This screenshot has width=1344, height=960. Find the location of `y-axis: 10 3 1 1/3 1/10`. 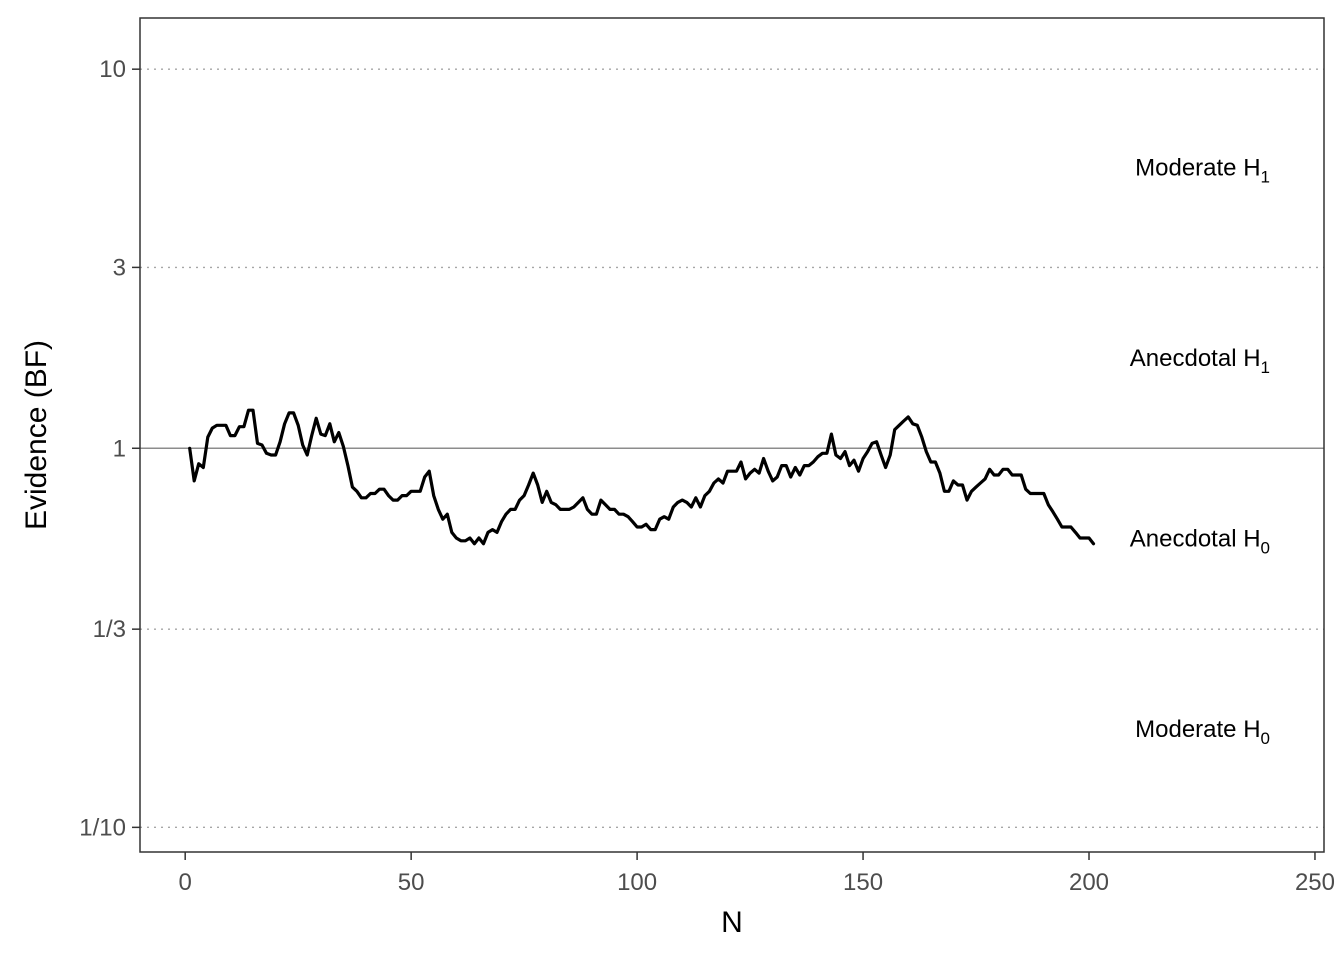

y-axis: 10 3 1 1/3 1/10 is located at coordinates (109, 448).